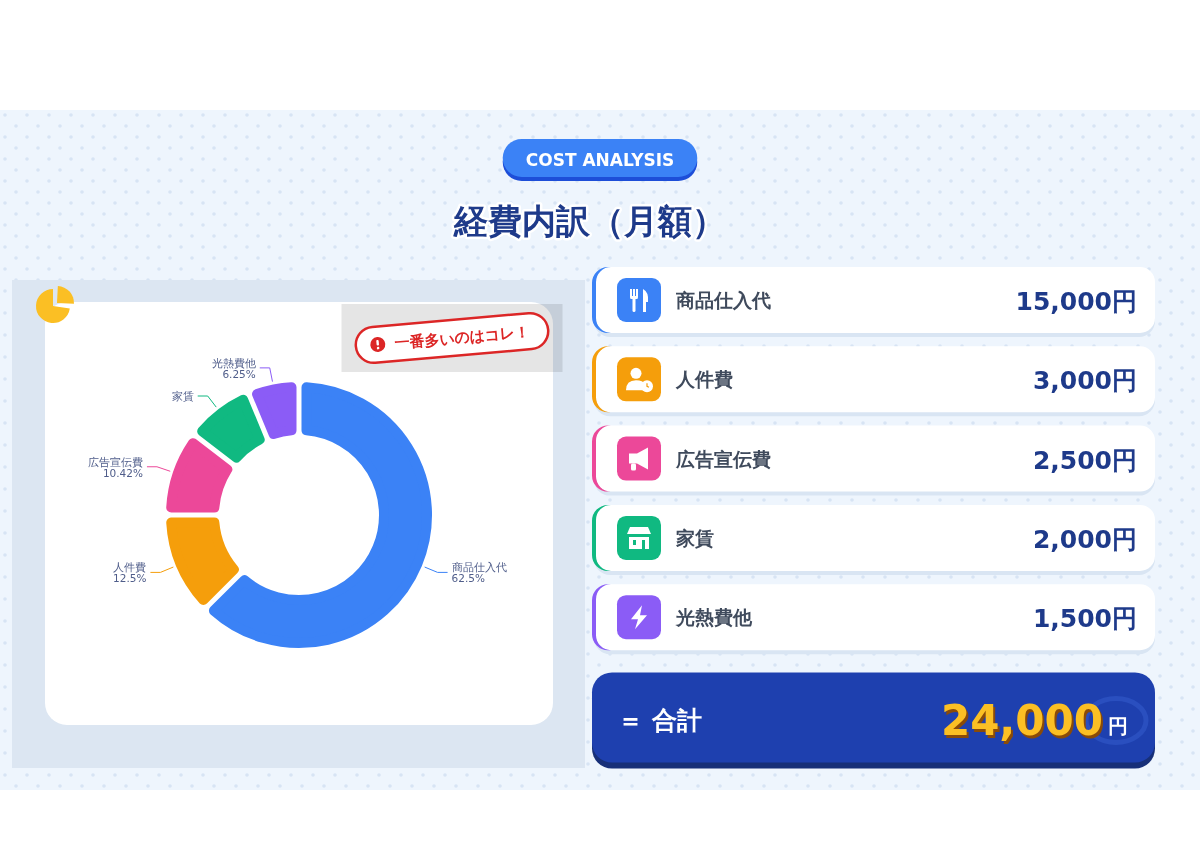 The width and height of the screenshot is (1200, 866). Describe the element at coordinates (468, 578) in the screenshot. I see `text: 62.5%` at that location.